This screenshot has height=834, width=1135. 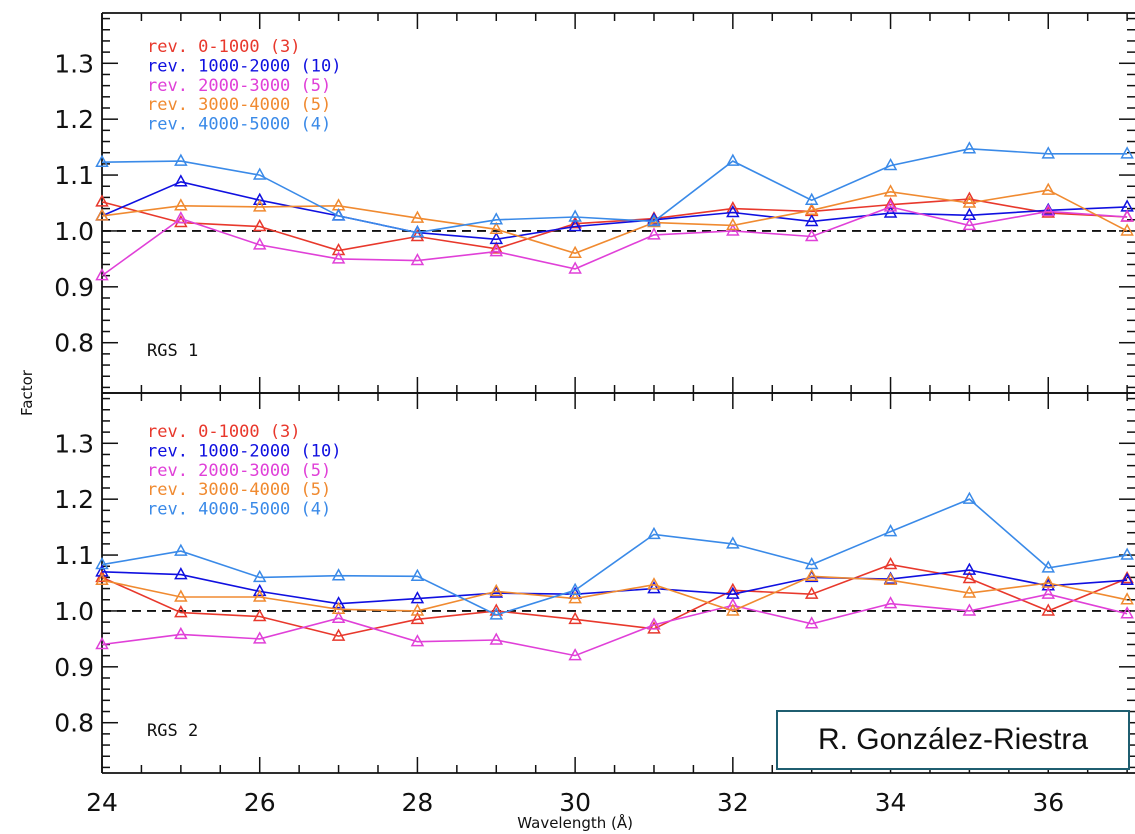 I want to click on x-tick-label: 36, so click(x=1048, y=802).